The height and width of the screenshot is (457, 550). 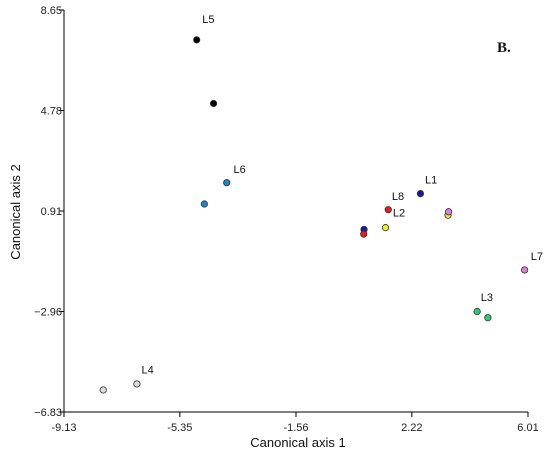 I want to click on data-point-l2, so click(x=385, y=228).